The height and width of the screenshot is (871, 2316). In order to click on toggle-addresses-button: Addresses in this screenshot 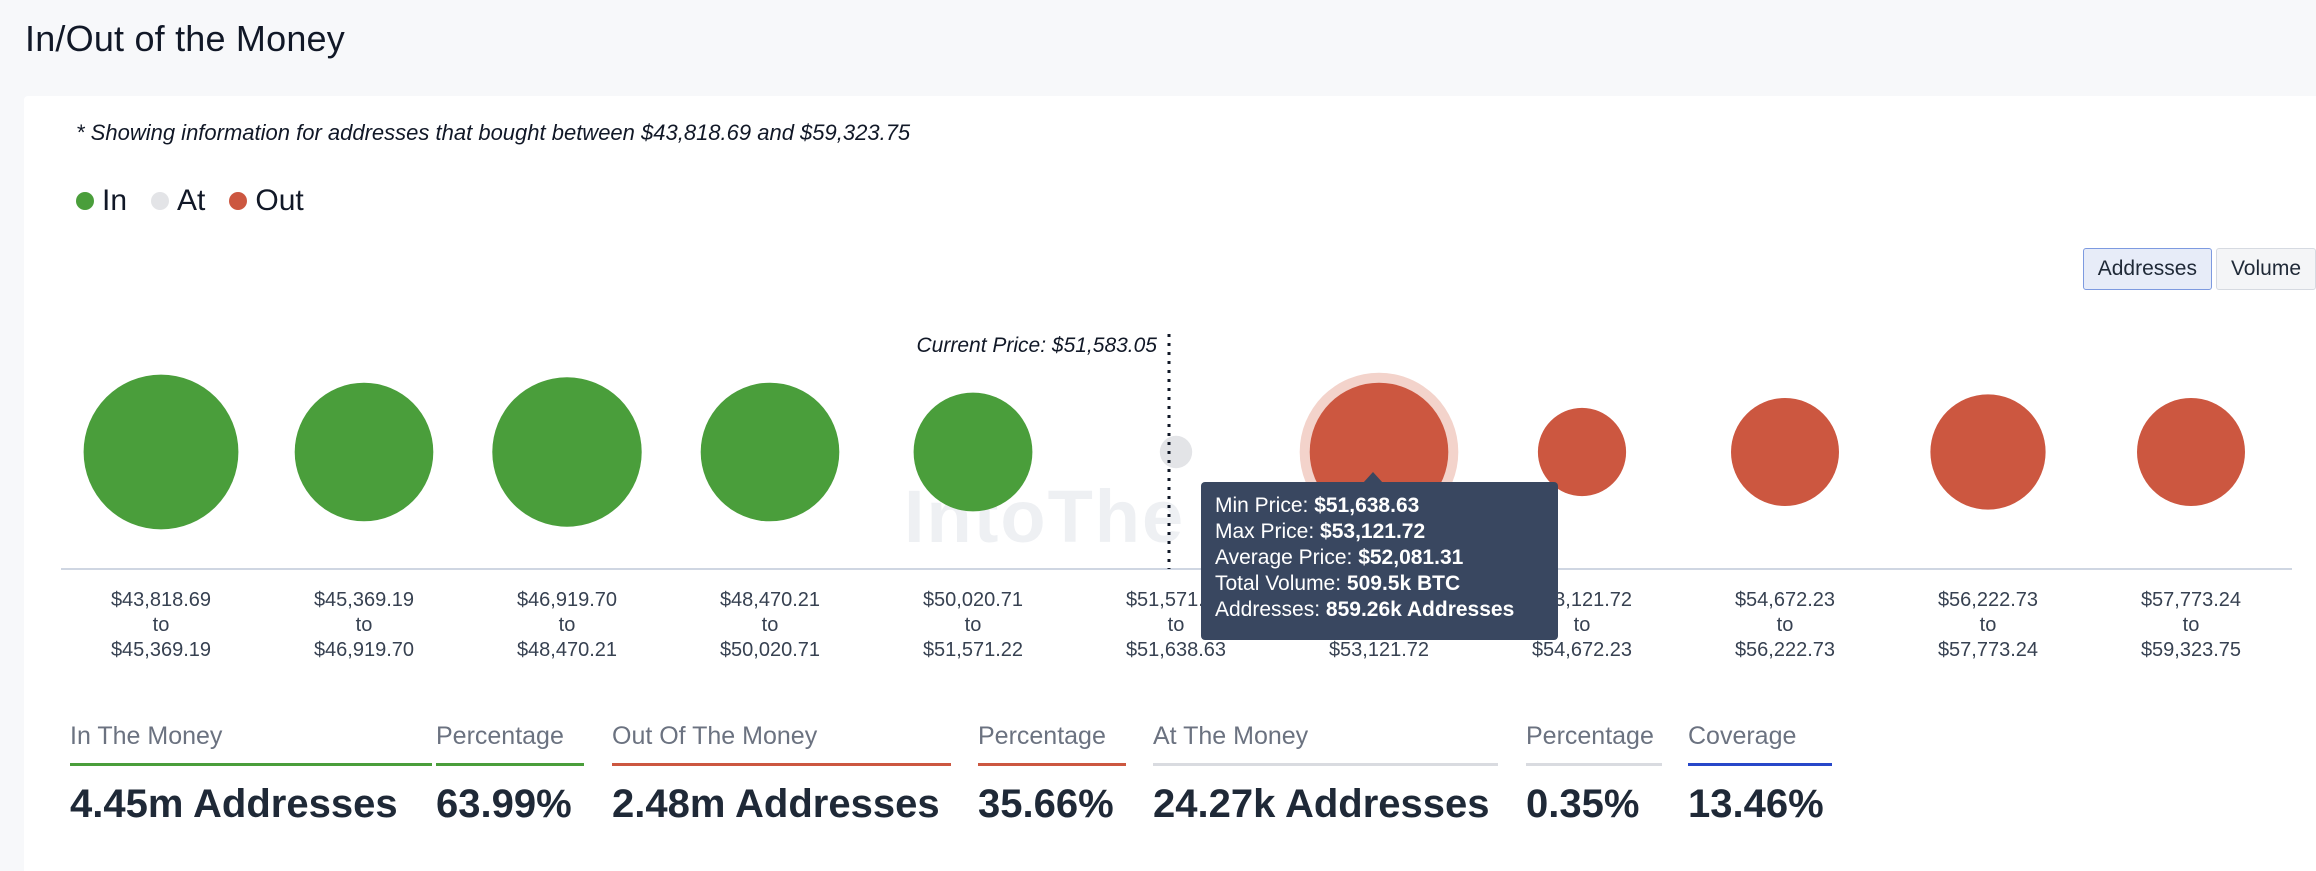, I will do `click(2147, 269)`.